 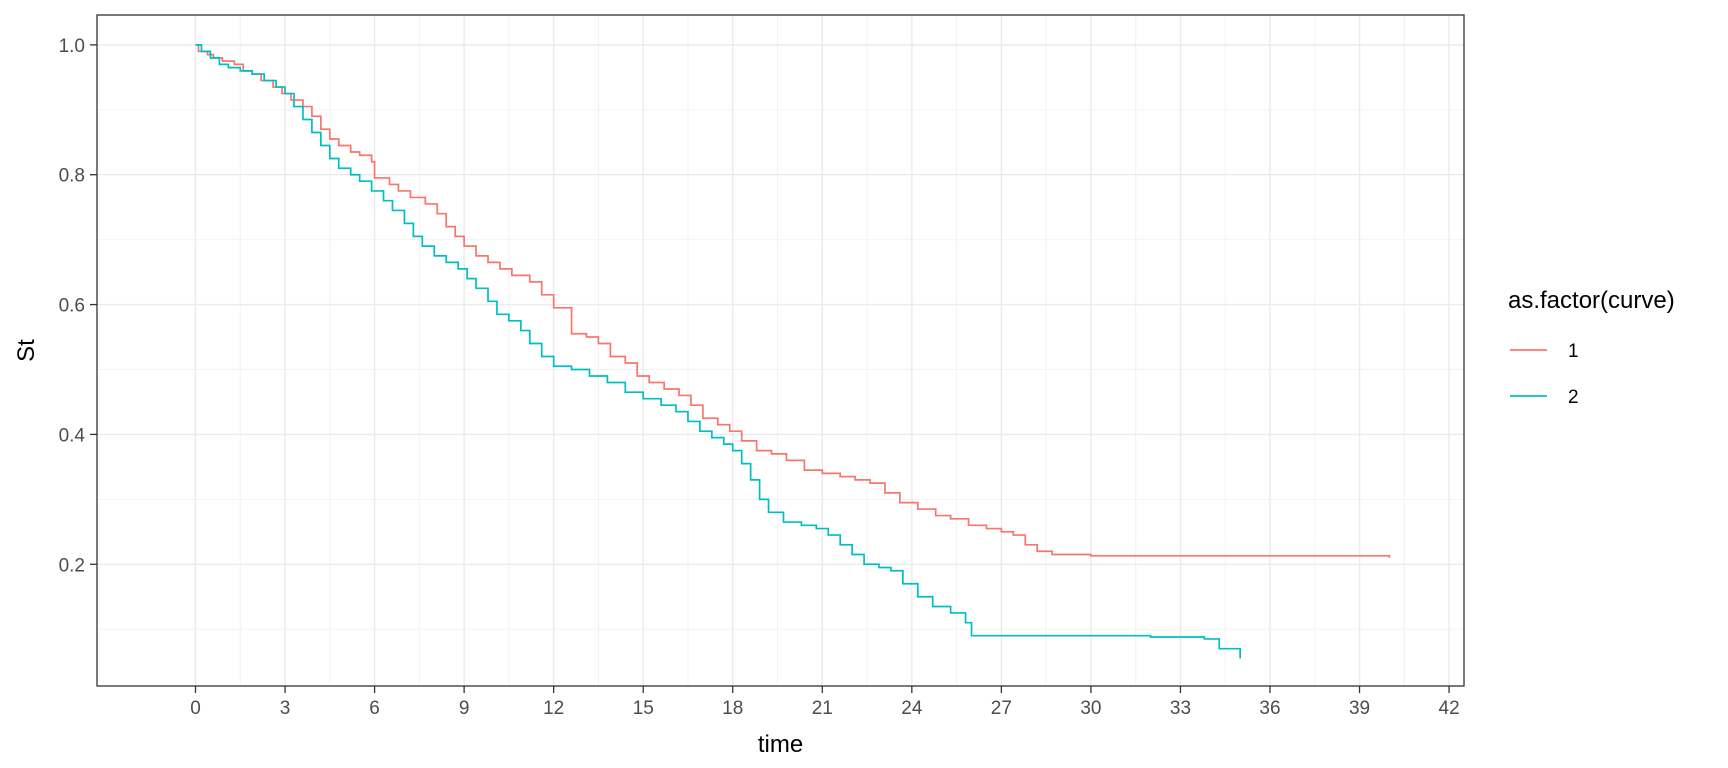 What do you see at coordinates (1449, 708) in the screenshot?
I see `x-tick-label: 42` at bounding box center [1449, 708].